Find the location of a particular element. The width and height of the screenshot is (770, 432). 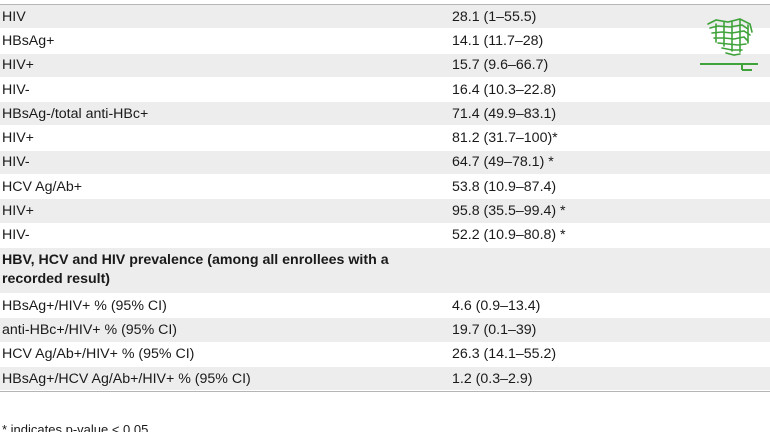

table-footnote: * indicates p-value < 0.05 is located at coordinates (75, 427).